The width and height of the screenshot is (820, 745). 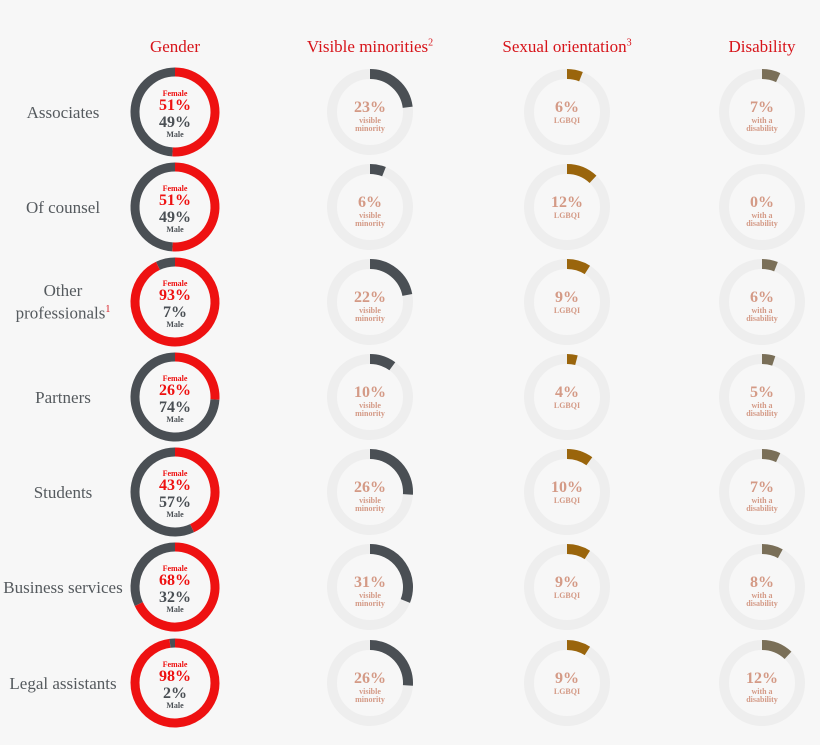 I want to click on column-title-text: Visible minorities, so click(x=367, y=46).